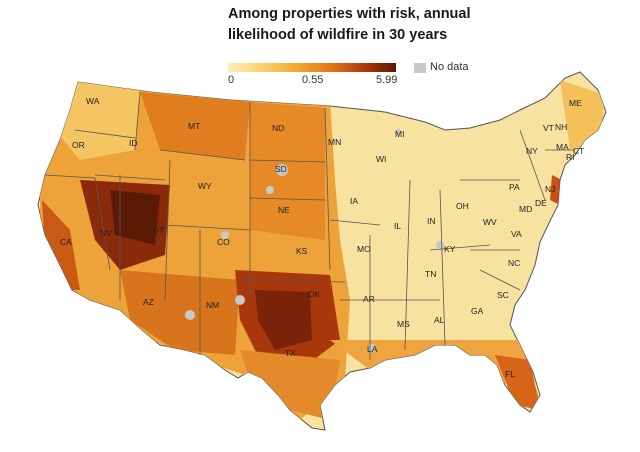 The image size is (640, 452). What do you see at coordinates (290, 353) in the screenshot?
I see `state-label: TX` at bounding box center [290, 353].